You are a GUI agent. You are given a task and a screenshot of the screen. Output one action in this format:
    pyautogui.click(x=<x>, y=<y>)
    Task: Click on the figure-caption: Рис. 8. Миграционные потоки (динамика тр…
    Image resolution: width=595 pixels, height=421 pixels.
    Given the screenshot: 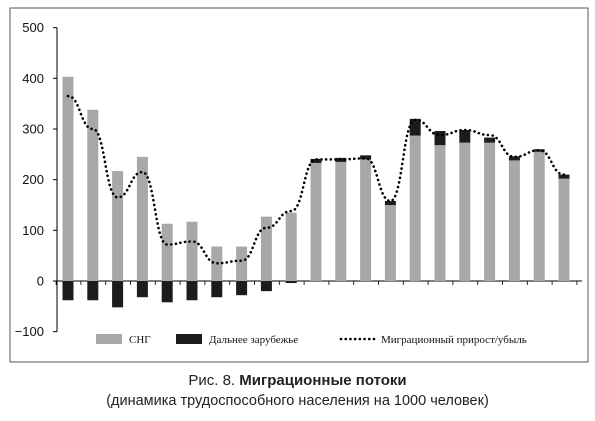 What is the action you would take?
    pyautogui.click(x=297, y=391)
    